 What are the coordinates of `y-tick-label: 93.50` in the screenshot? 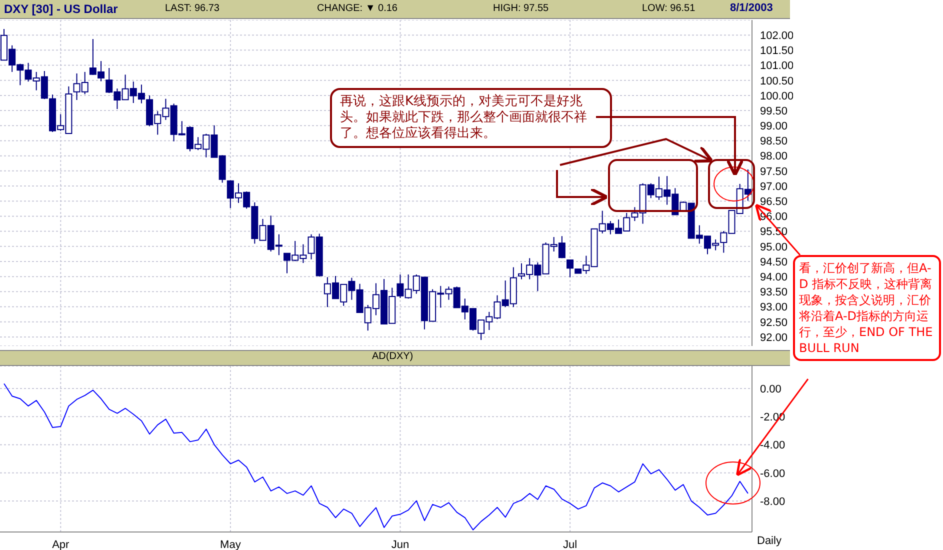 It's located at (774, 292).